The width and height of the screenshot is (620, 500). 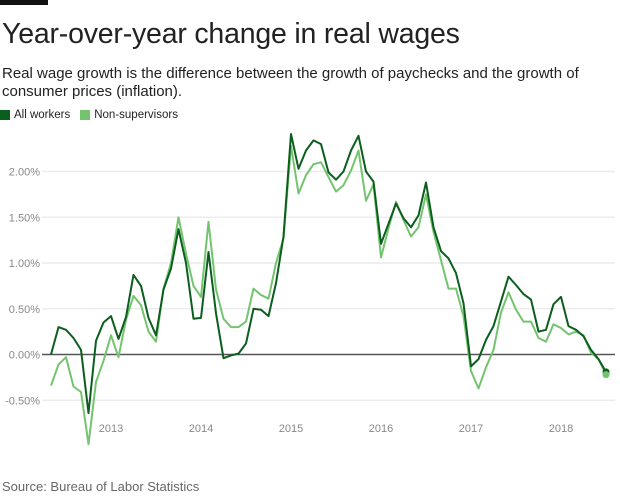 I want to click on legend-item-non-supervisors: Non-supervisors, so click(x=129, y=115).